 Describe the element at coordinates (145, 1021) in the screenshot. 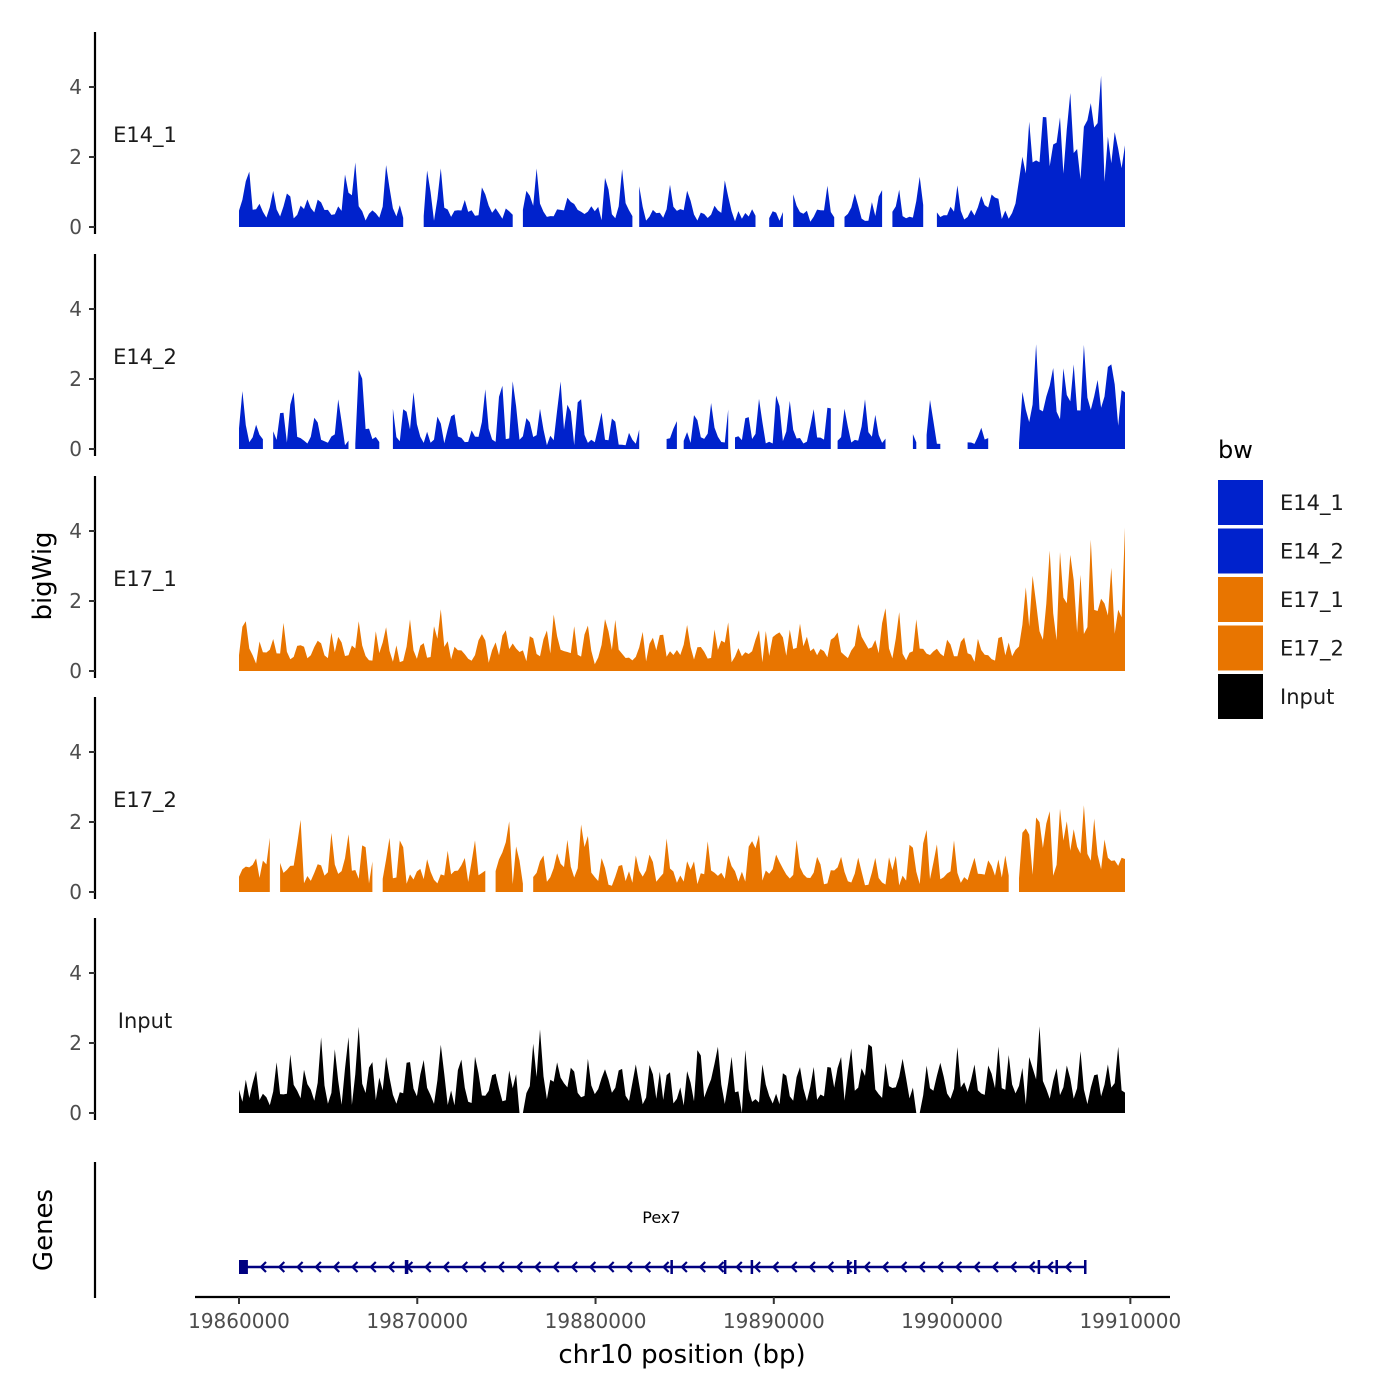

I see `track-label: Input` at that location.